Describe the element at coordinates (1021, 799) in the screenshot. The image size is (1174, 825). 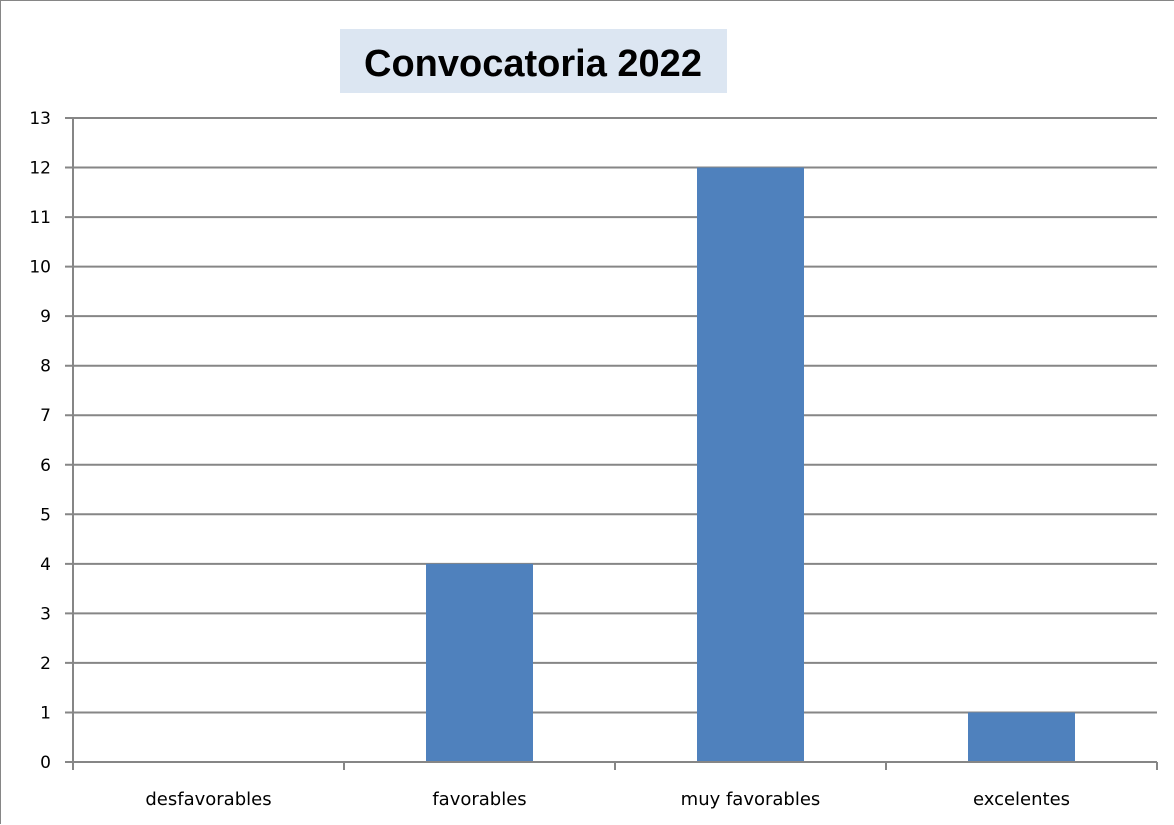
I see `x-category-label: excelentes` at that location.